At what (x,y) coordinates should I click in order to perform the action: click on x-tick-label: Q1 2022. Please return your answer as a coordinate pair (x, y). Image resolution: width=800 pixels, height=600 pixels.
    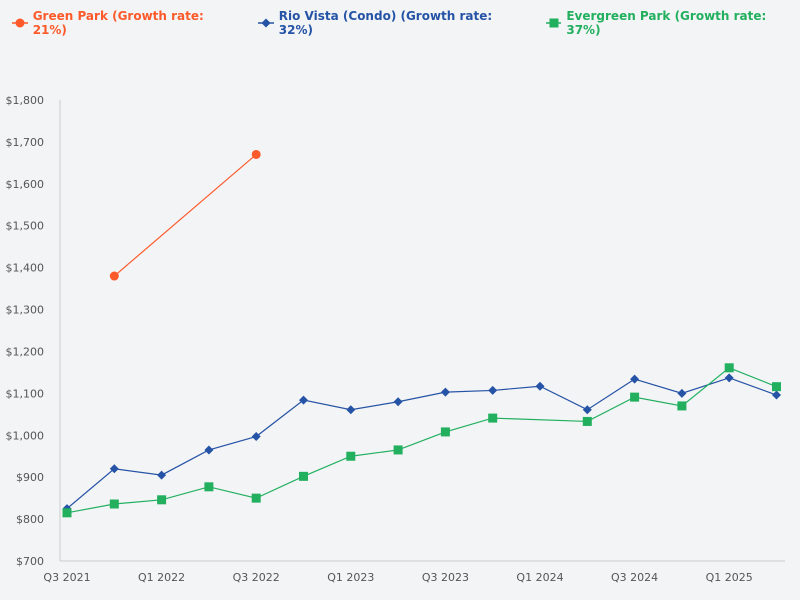
    Looking at the image, I should click on (161, 577).